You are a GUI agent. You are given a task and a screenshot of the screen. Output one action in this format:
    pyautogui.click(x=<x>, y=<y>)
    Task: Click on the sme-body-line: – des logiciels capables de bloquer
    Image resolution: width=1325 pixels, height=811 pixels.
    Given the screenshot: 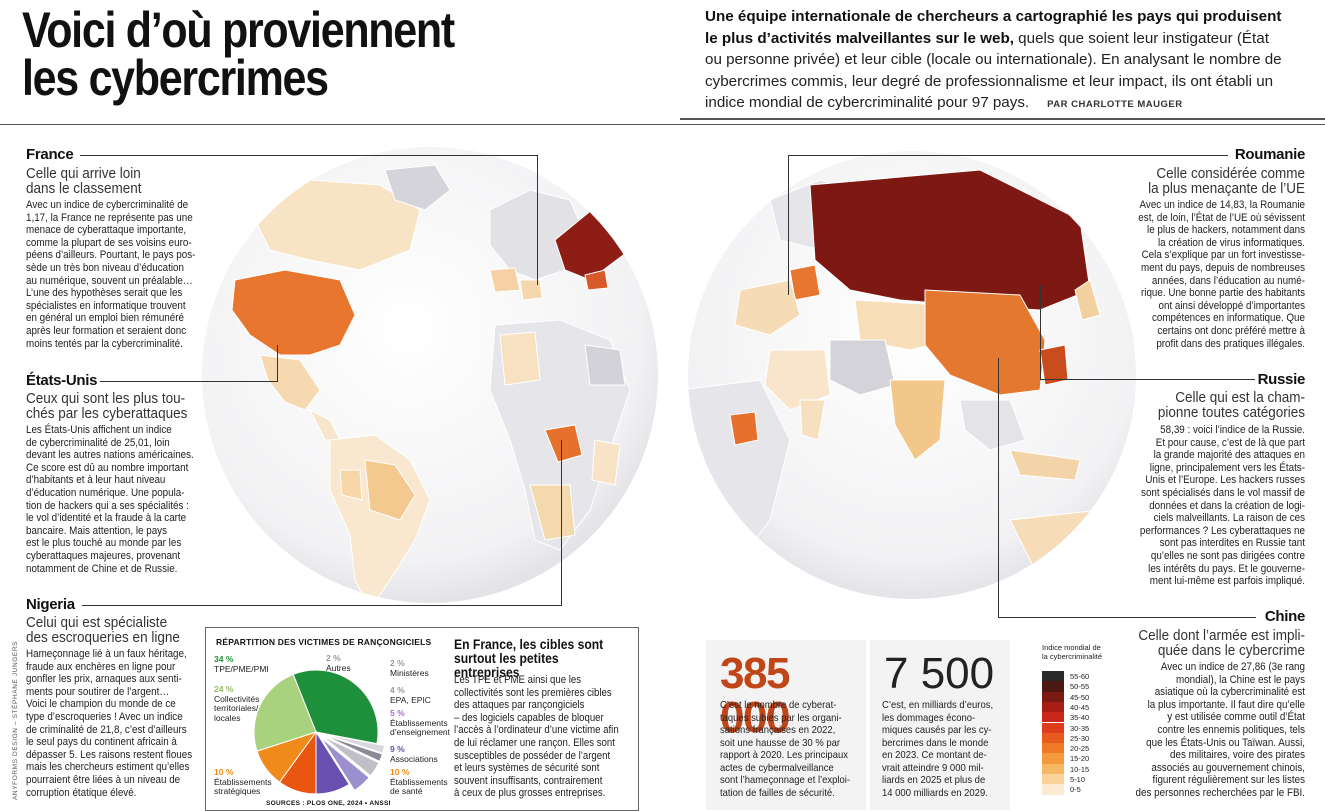 What is the action you would take?
    pyautogui.click(x=529, y=717)
    